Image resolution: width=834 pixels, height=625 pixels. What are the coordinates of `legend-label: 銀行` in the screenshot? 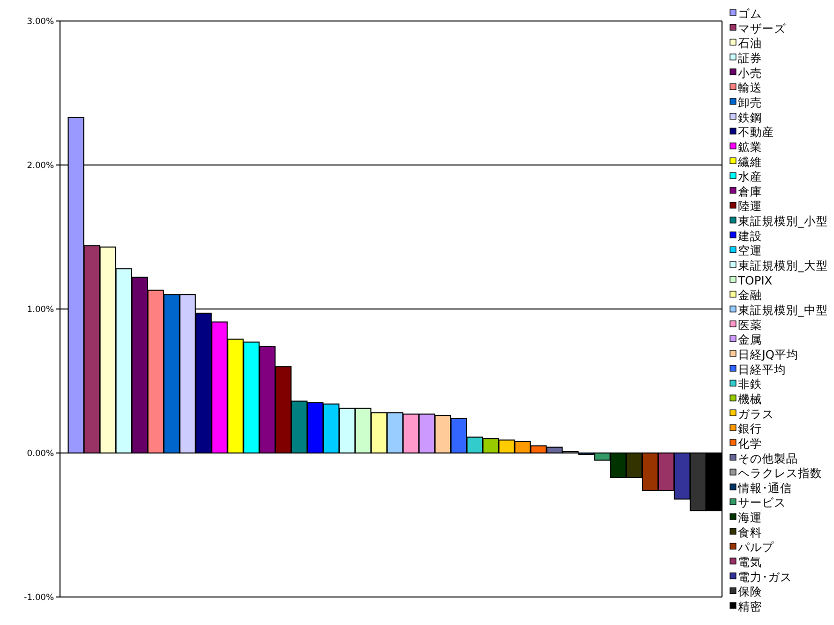 It's located at (750, 429).